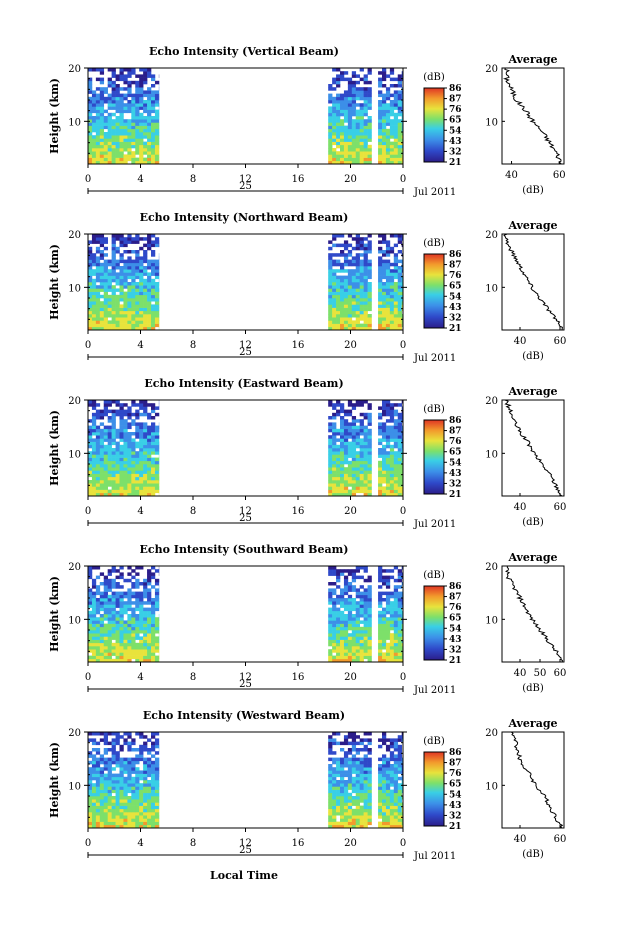  Describe the element at coordinates (54, 614) in the screenshot. I see `y-axis-title: Height (km)` at that location.